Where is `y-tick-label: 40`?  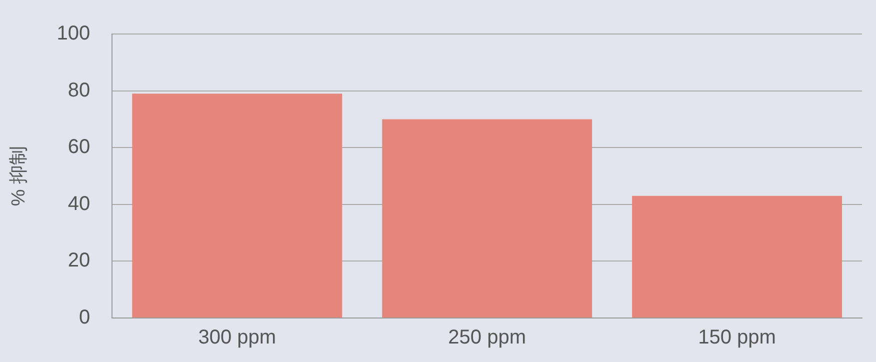
y-tick-label: 40 is located at coordinates (79, 203).